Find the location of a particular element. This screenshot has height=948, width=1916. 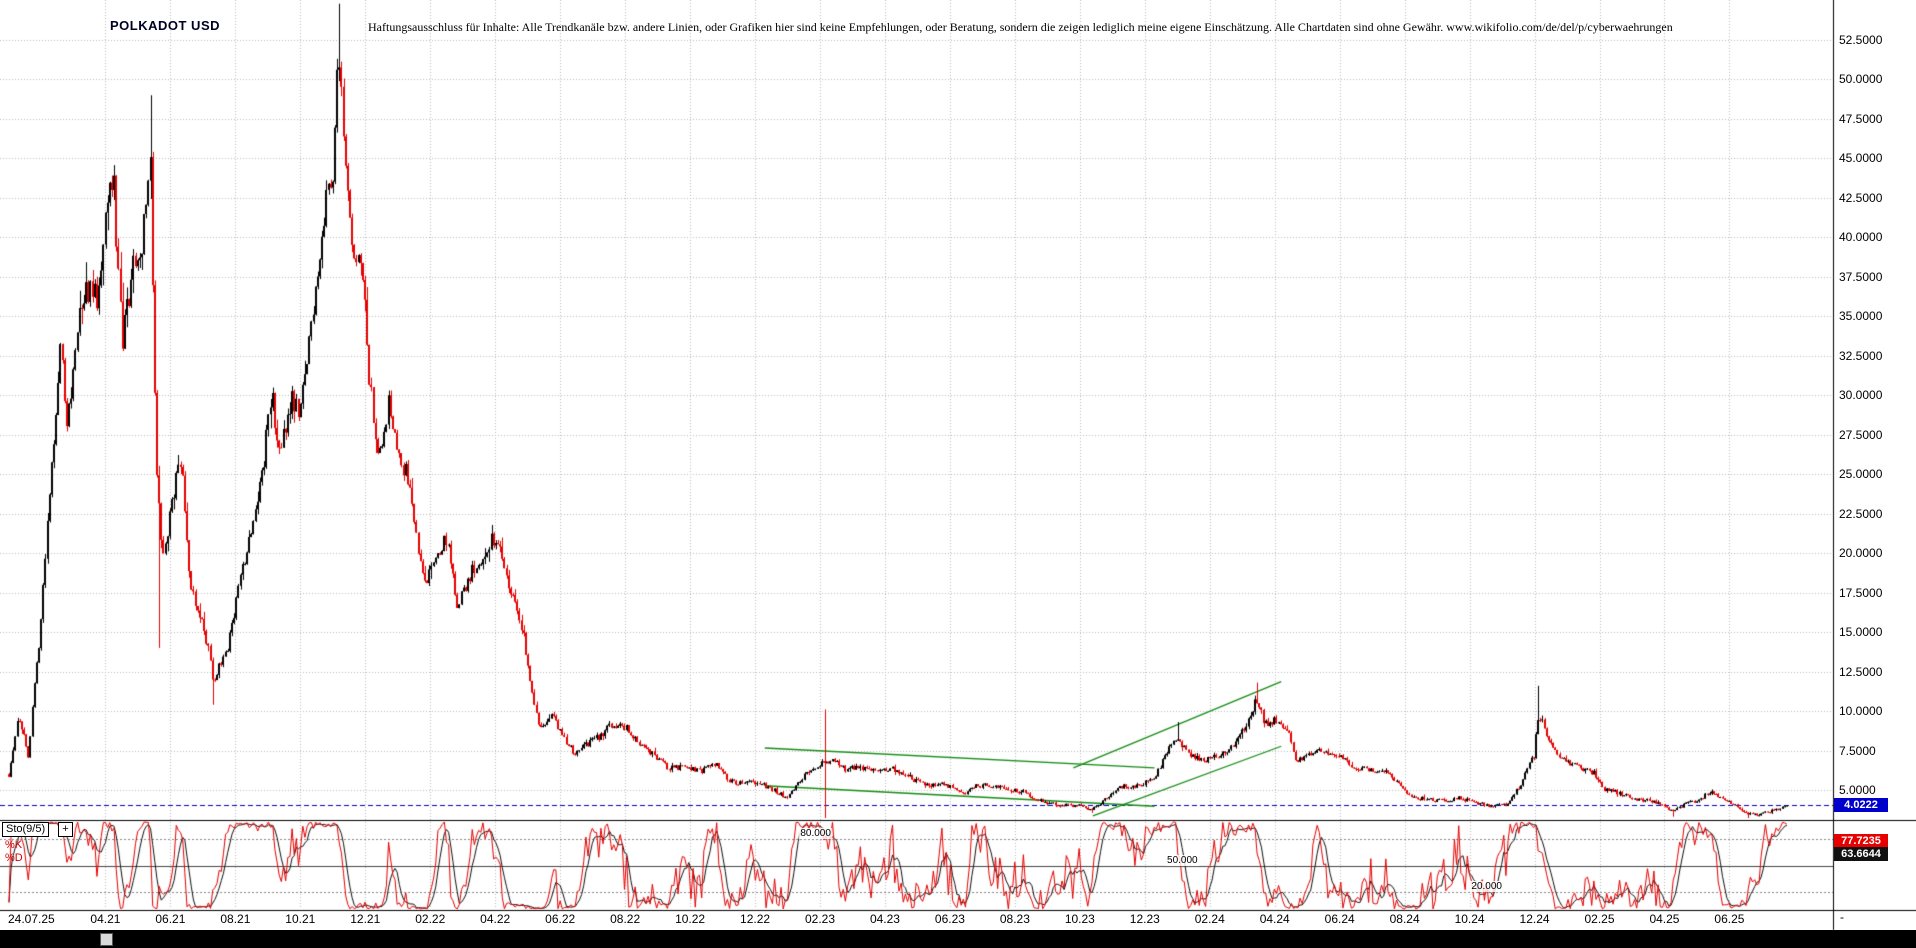

price-tick-label: 50.0000 is located at coordinates (1861, 79).